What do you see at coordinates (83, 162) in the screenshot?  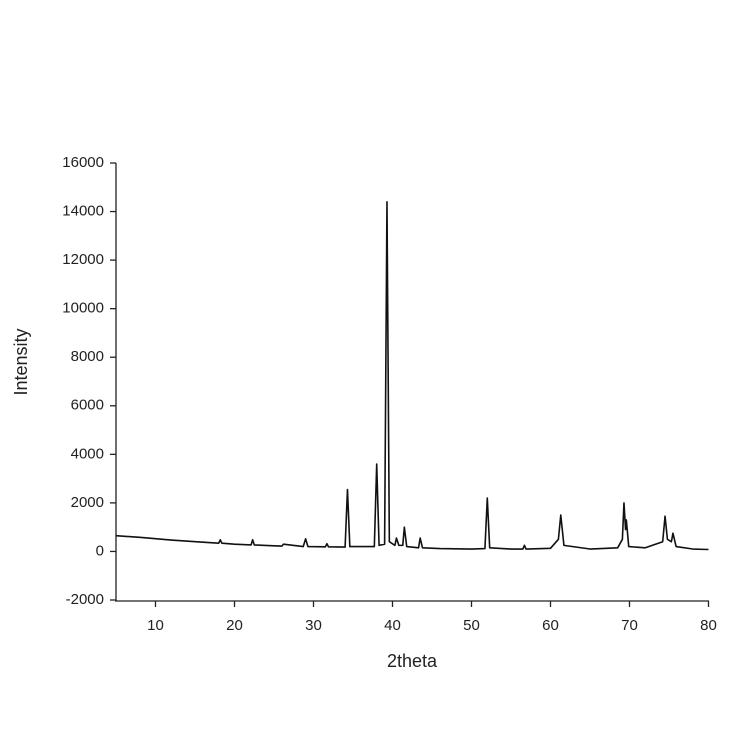 I see `y-tick-label: 16000` at bounding box center [83, 162].